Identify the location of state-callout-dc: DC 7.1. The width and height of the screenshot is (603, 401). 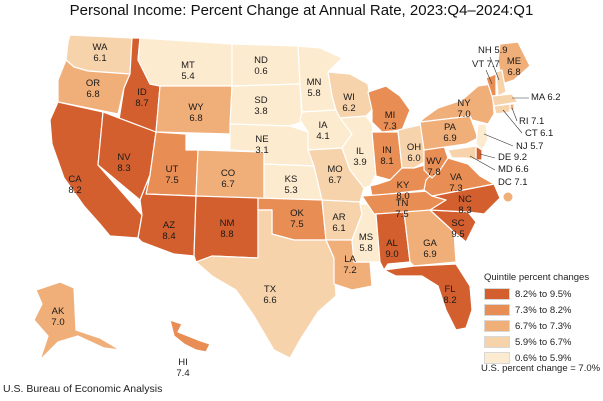
(513, 182).